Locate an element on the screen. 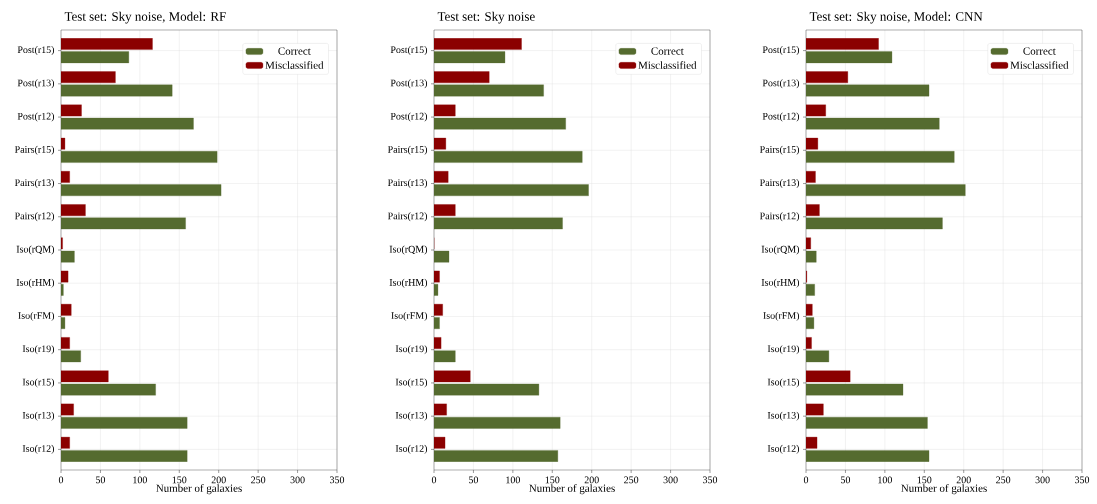 The height and width of the screenshot is (504, 1097). chart-title: Test set: Sky noise, Model: RF is located at coordinates (145, 17).